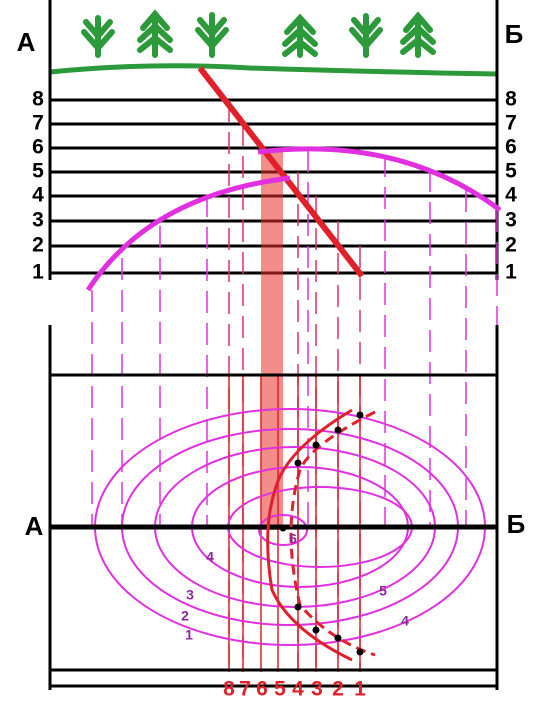 The image size is (550, 715). What do you see at coordinates (262, 689) in the screenshot?
I see `line-number: 6` at bounding box center [262, 689].